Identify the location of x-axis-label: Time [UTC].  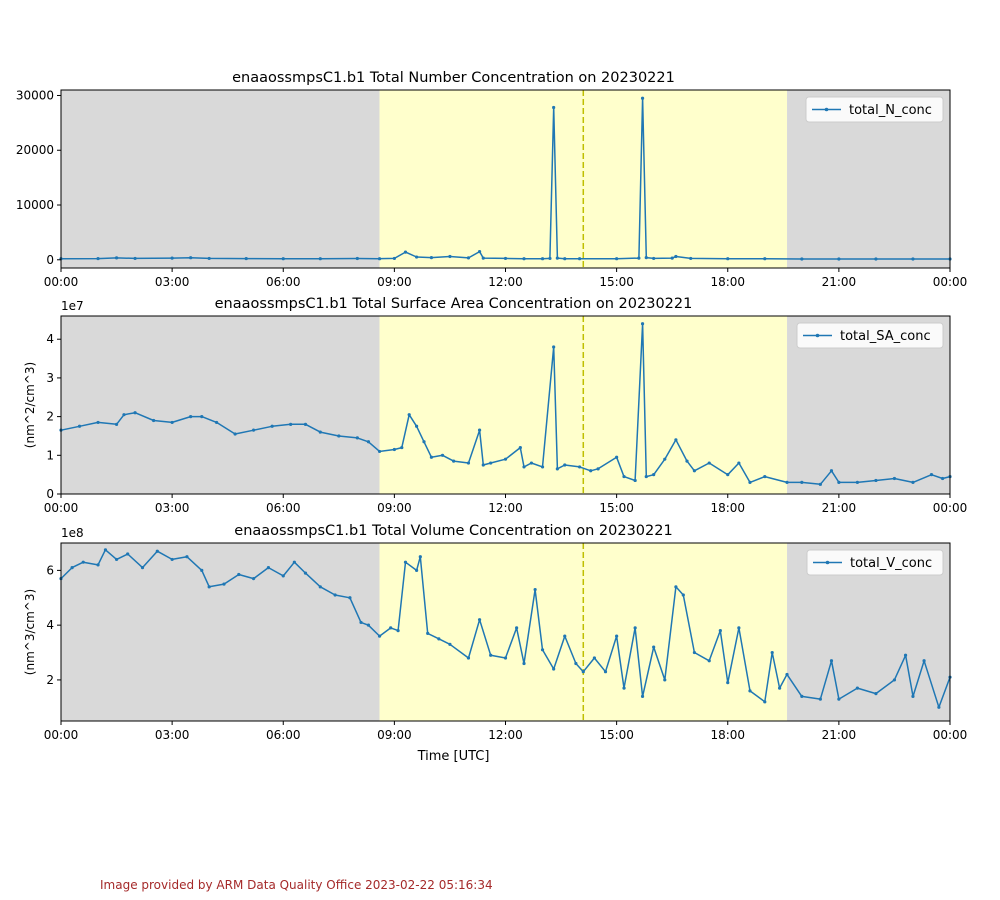
(453, 756).